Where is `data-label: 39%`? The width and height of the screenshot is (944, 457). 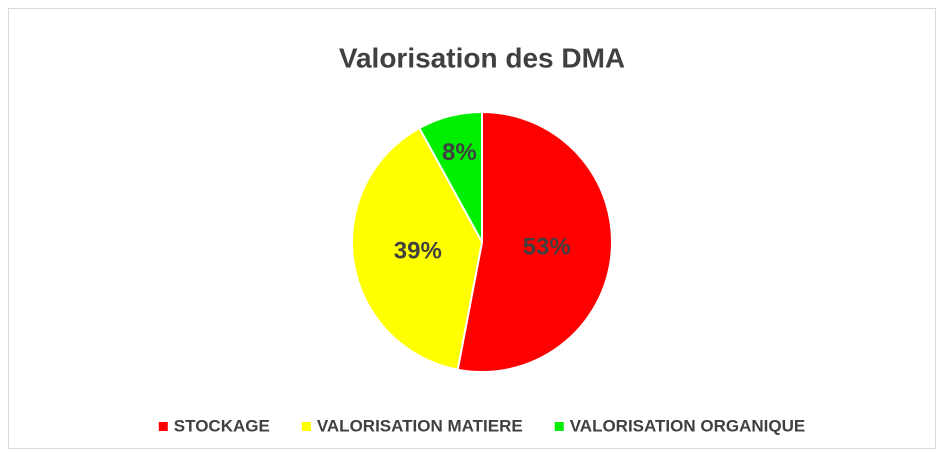 data-label: 39% is located at coordinates (418, 251).